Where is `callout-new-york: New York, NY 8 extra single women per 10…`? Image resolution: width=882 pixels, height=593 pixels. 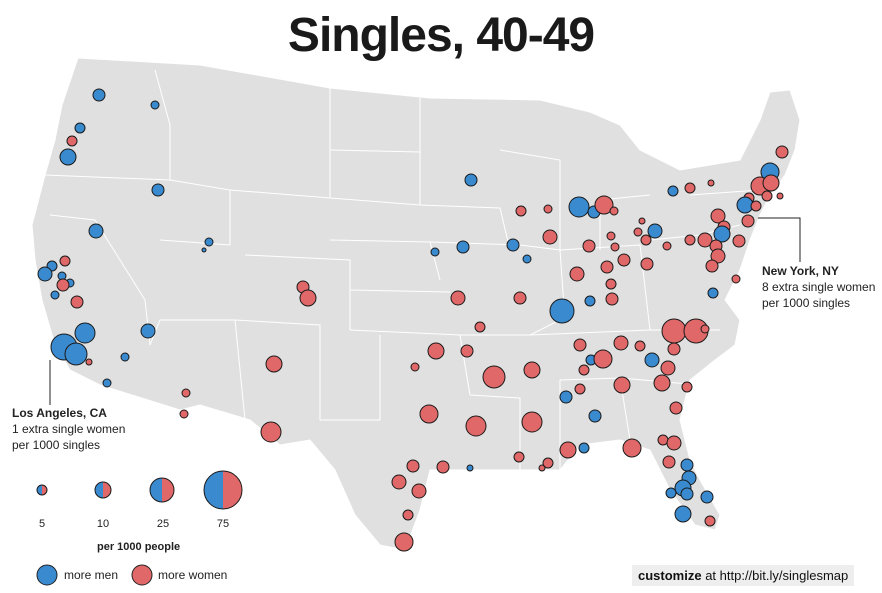
callout-new-york: New York, NY 8 extra single women per 10… is located at coordinates (818, 287).